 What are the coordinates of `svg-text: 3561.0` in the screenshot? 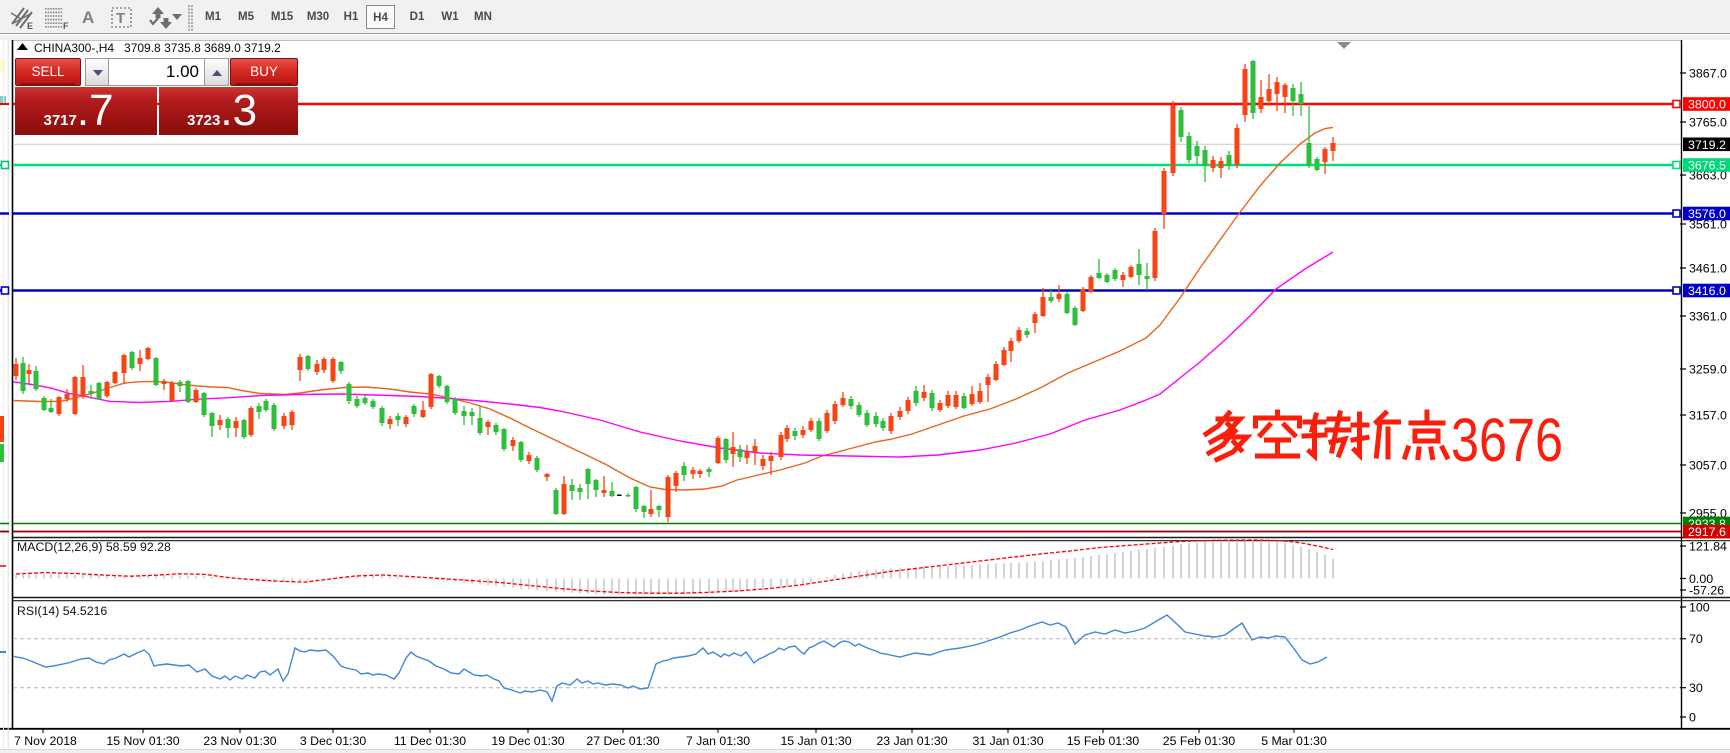 It's located at (1708, 225).